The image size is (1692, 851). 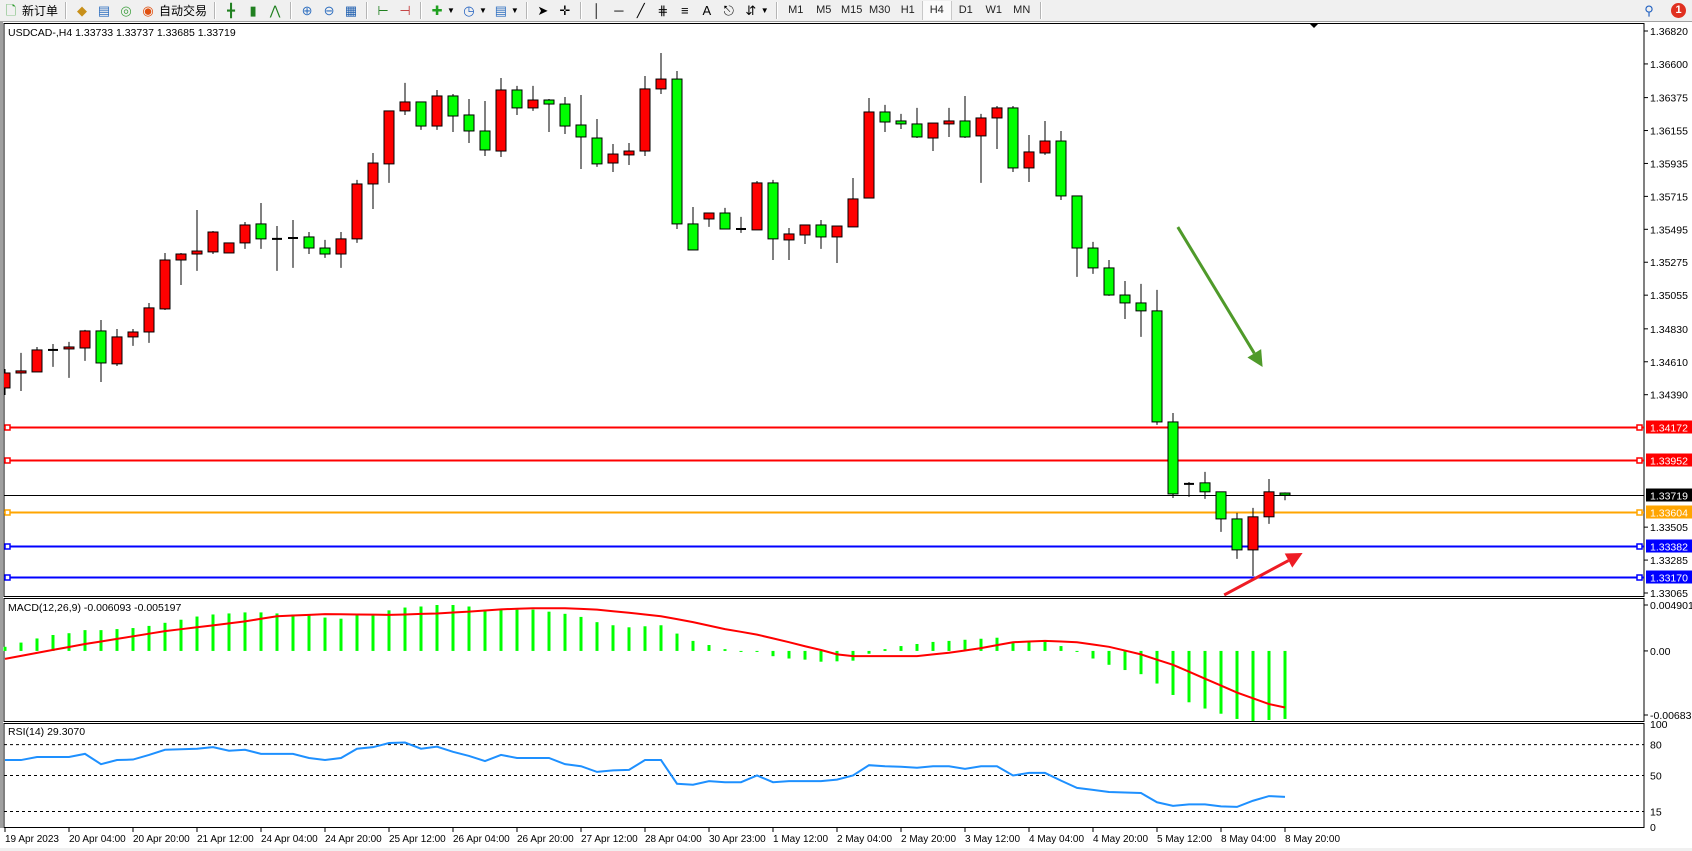 What do you see at coordinates (82, 10) in the screenshot?
I see `market-watch-button: ◆` at bounding box center [82, 10].